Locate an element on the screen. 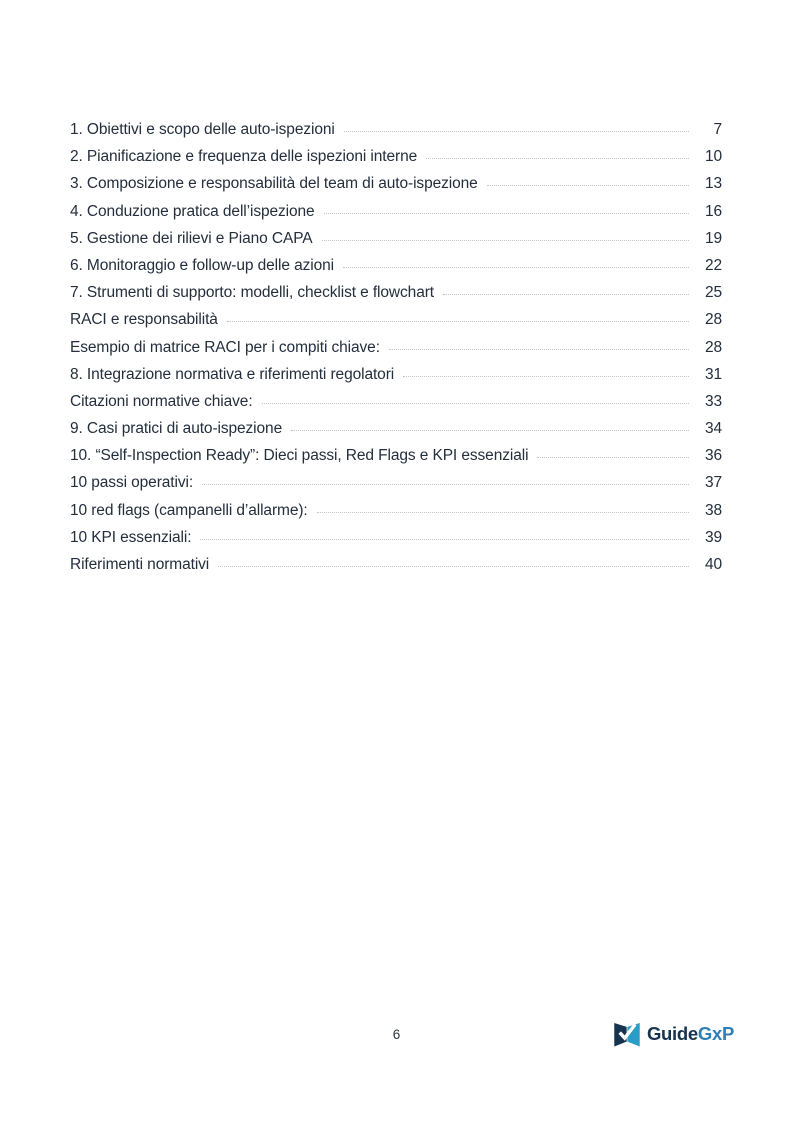 This screenshot has width=793, height=1123. toc-entry-page-number: 37 is located at coordinates (713, 483).